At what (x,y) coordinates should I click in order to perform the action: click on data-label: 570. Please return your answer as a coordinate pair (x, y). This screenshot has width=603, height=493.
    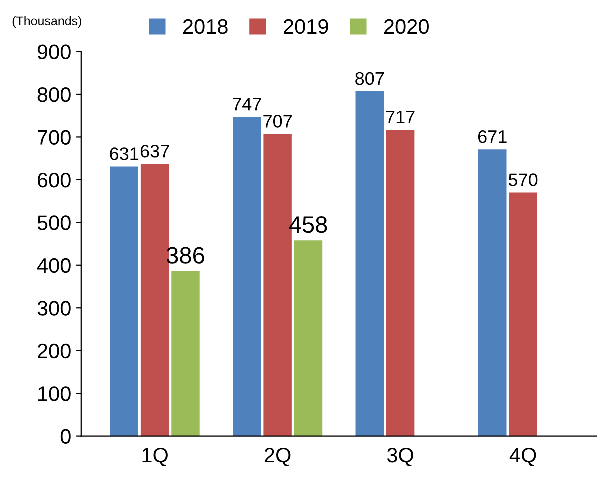
    Looking at the image, I should click on (523, 180).